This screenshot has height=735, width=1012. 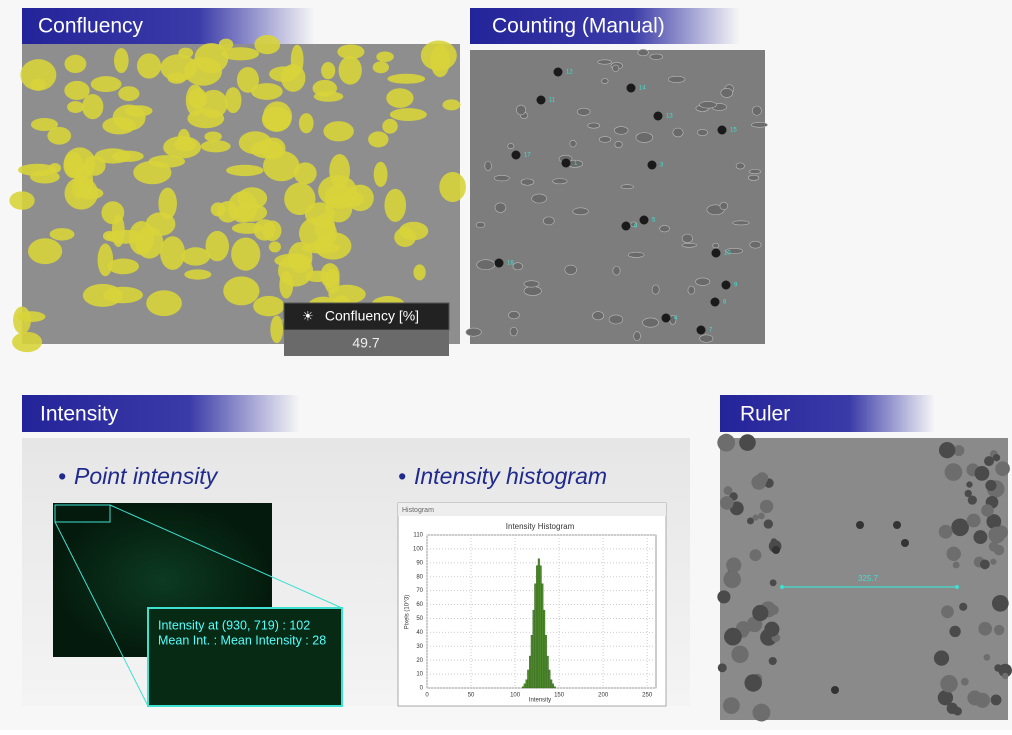 I want to click on ruler-end, so click(x=957, y=587).